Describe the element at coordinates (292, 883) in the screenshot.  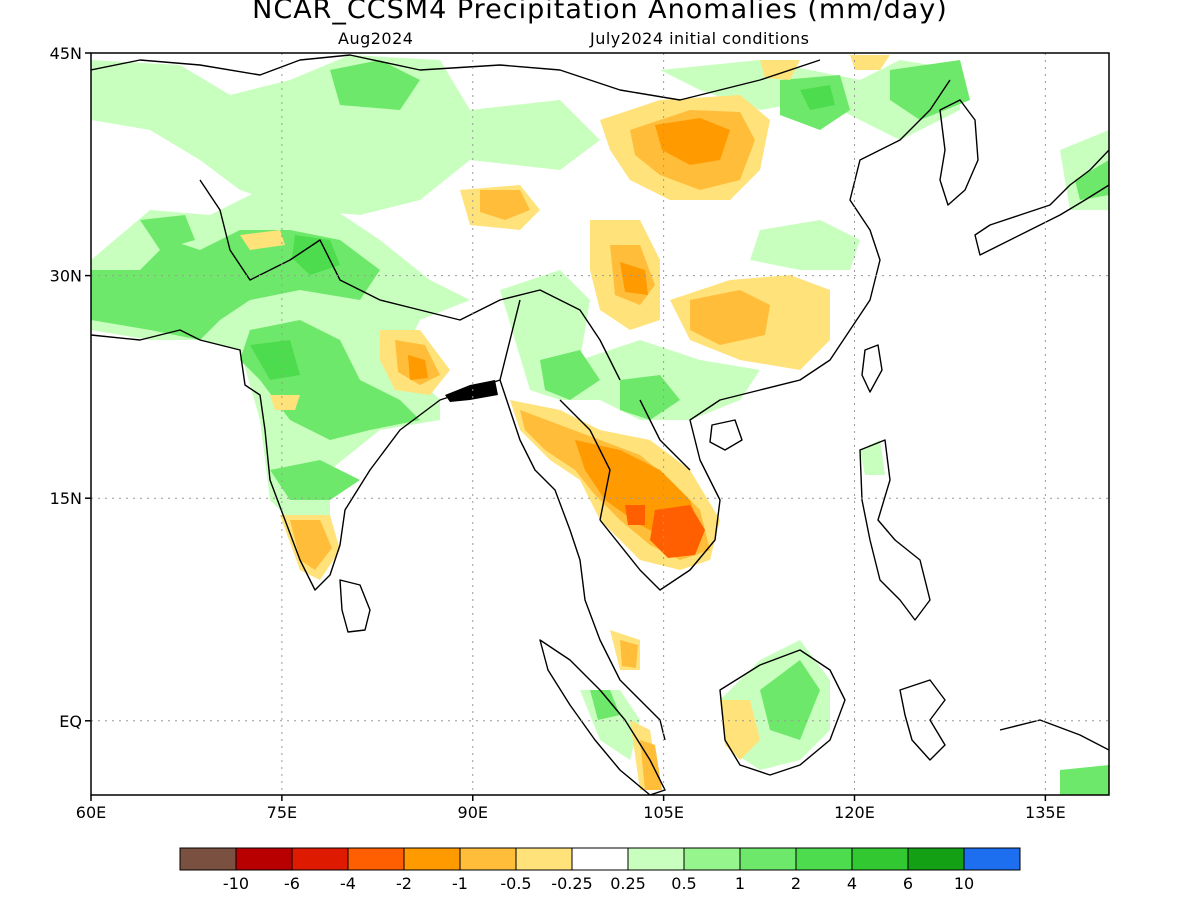
I see `legend-label: -6` at that location.